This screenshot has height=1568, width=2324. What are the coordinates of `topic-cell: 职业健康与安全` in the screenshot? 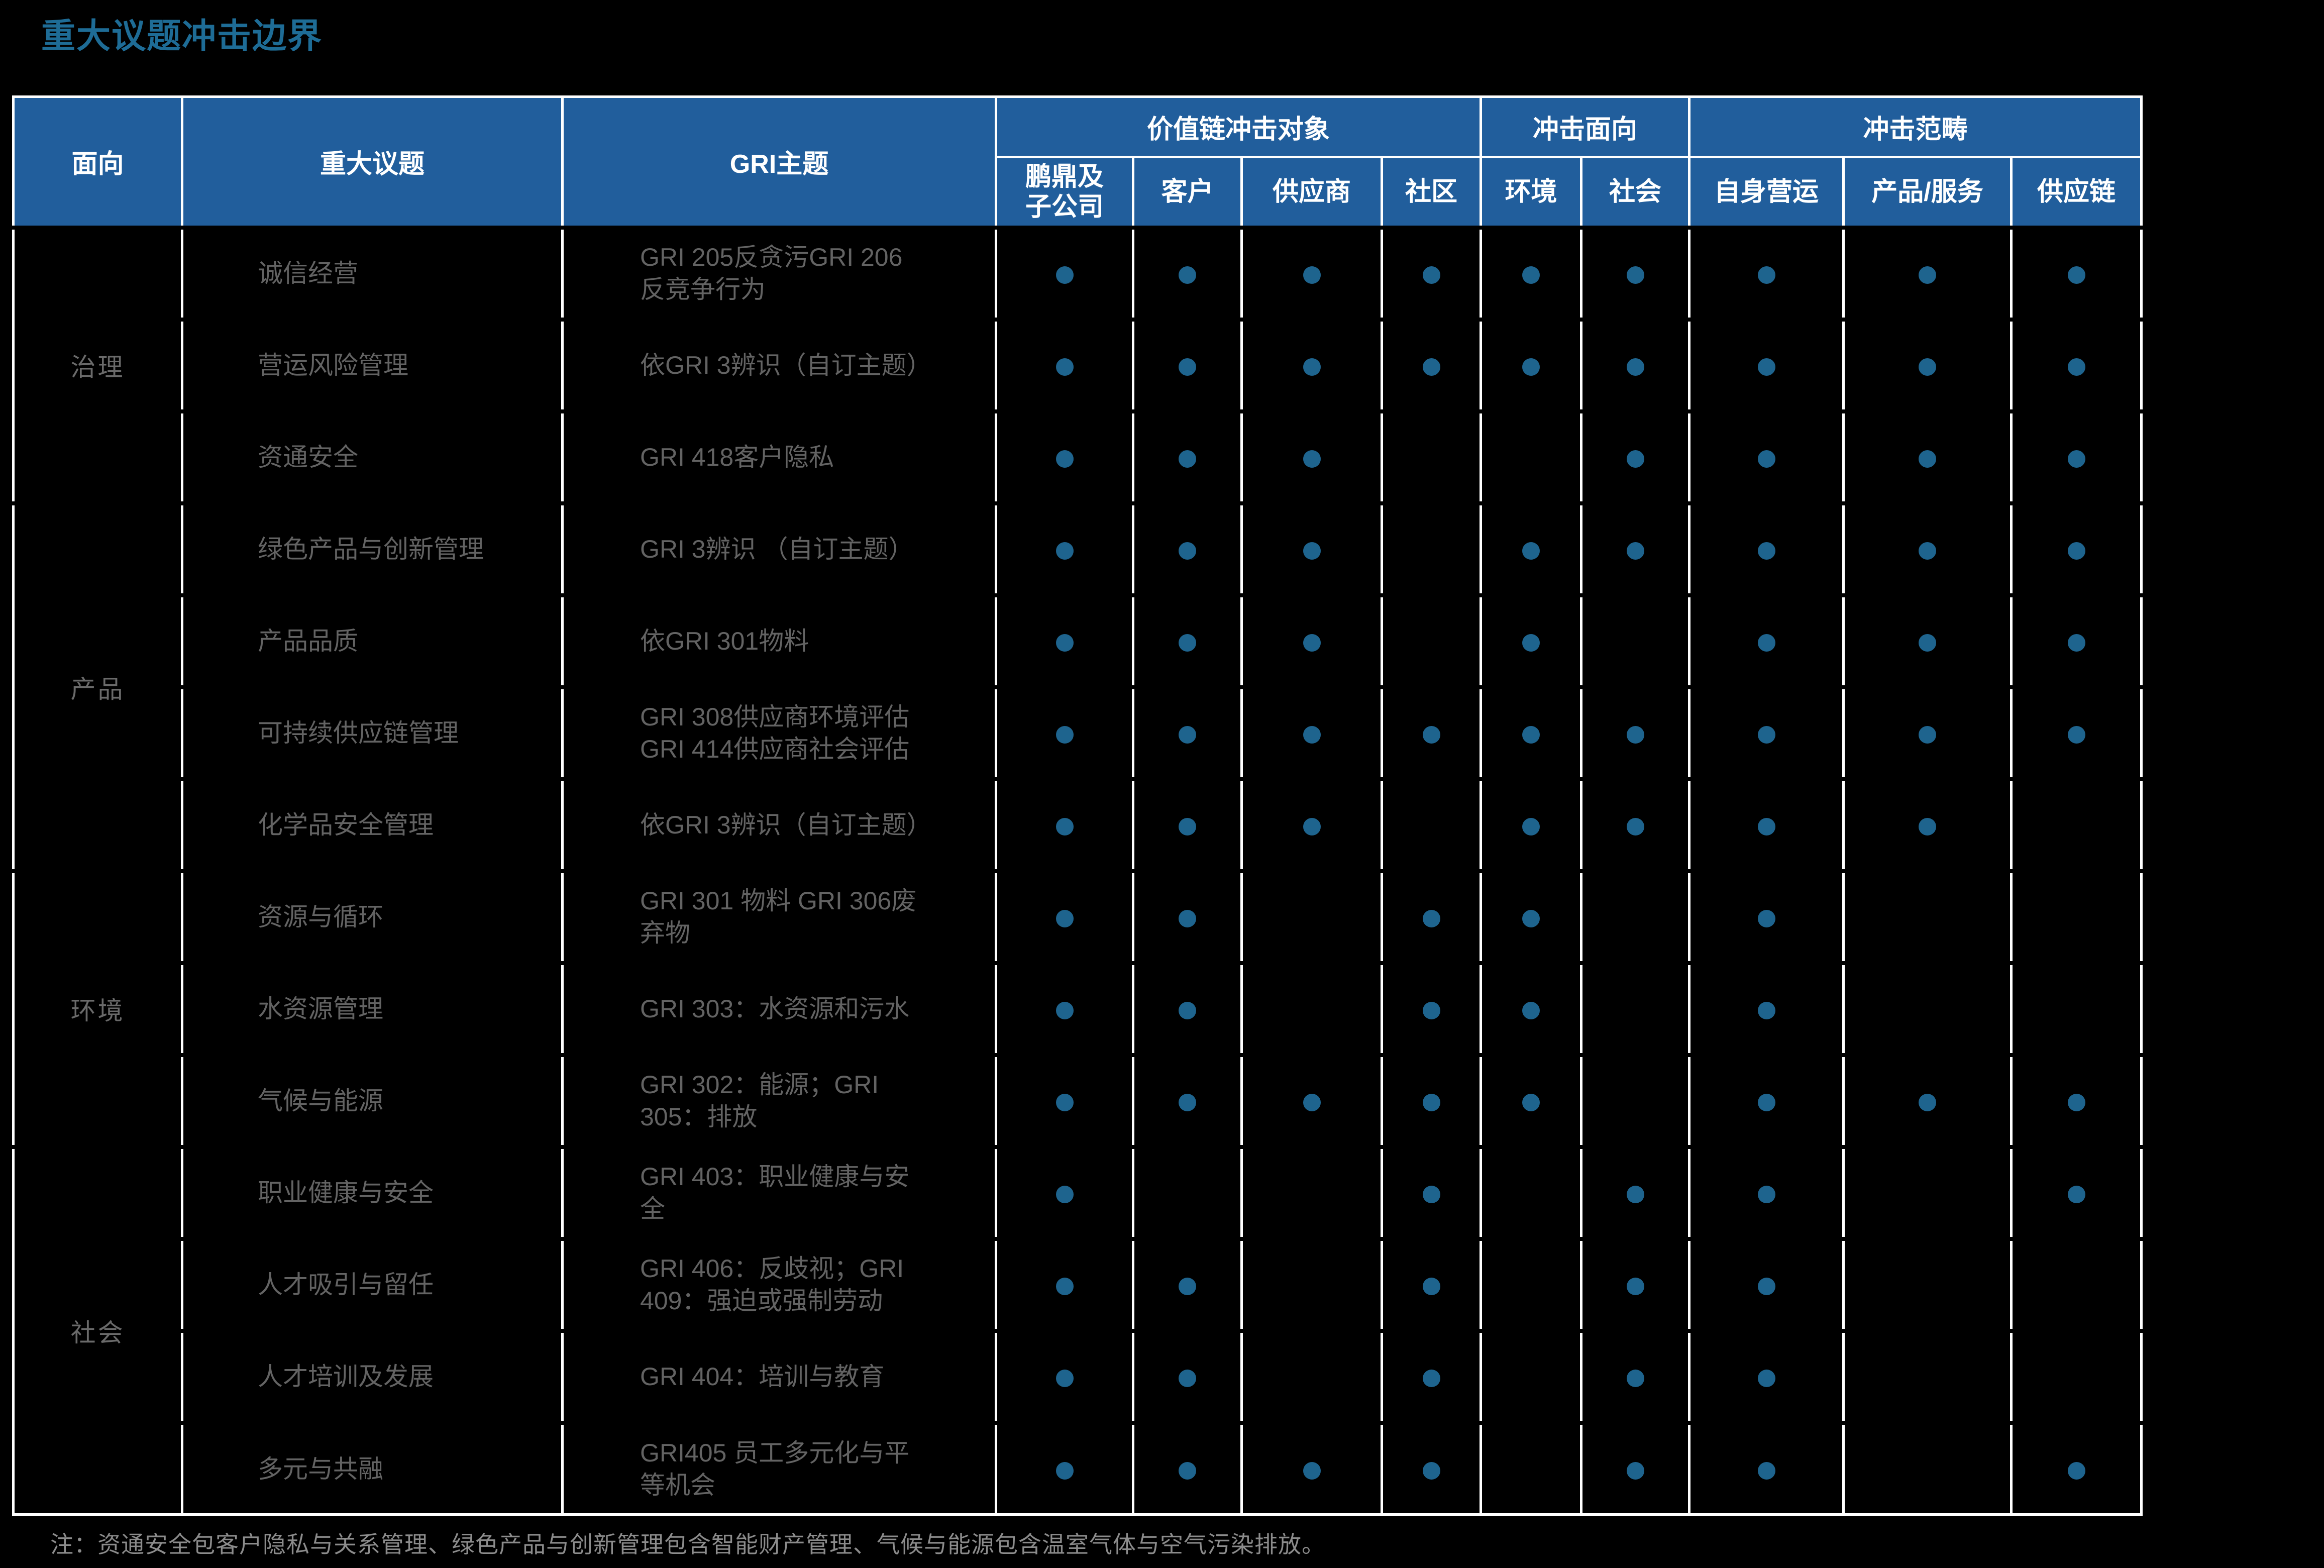 It's located at (372, 1191).